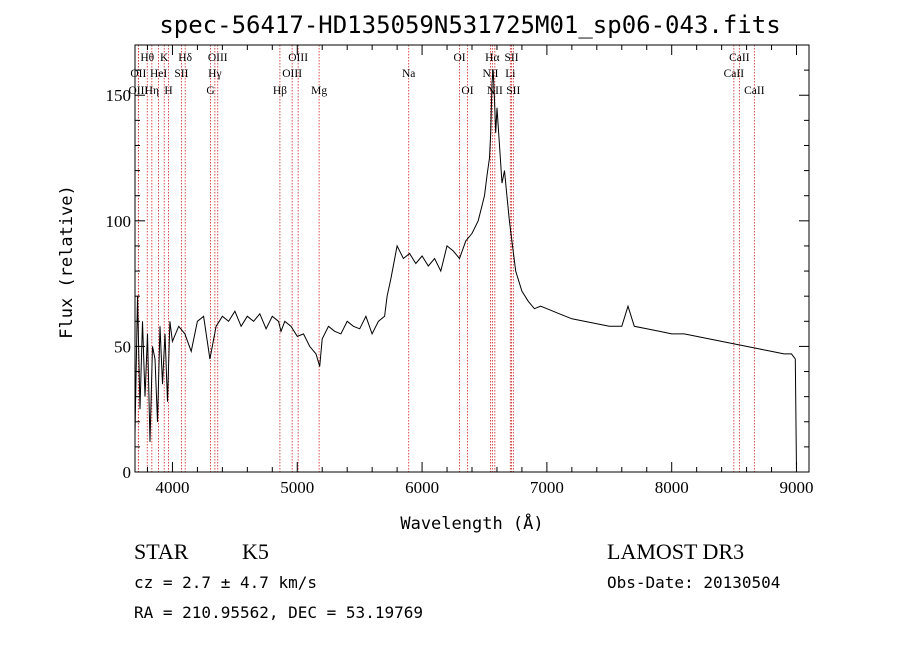  Describe the element at coordinates (138, 74) in the screenshot. I see `line-marker-label: OII` at that location.